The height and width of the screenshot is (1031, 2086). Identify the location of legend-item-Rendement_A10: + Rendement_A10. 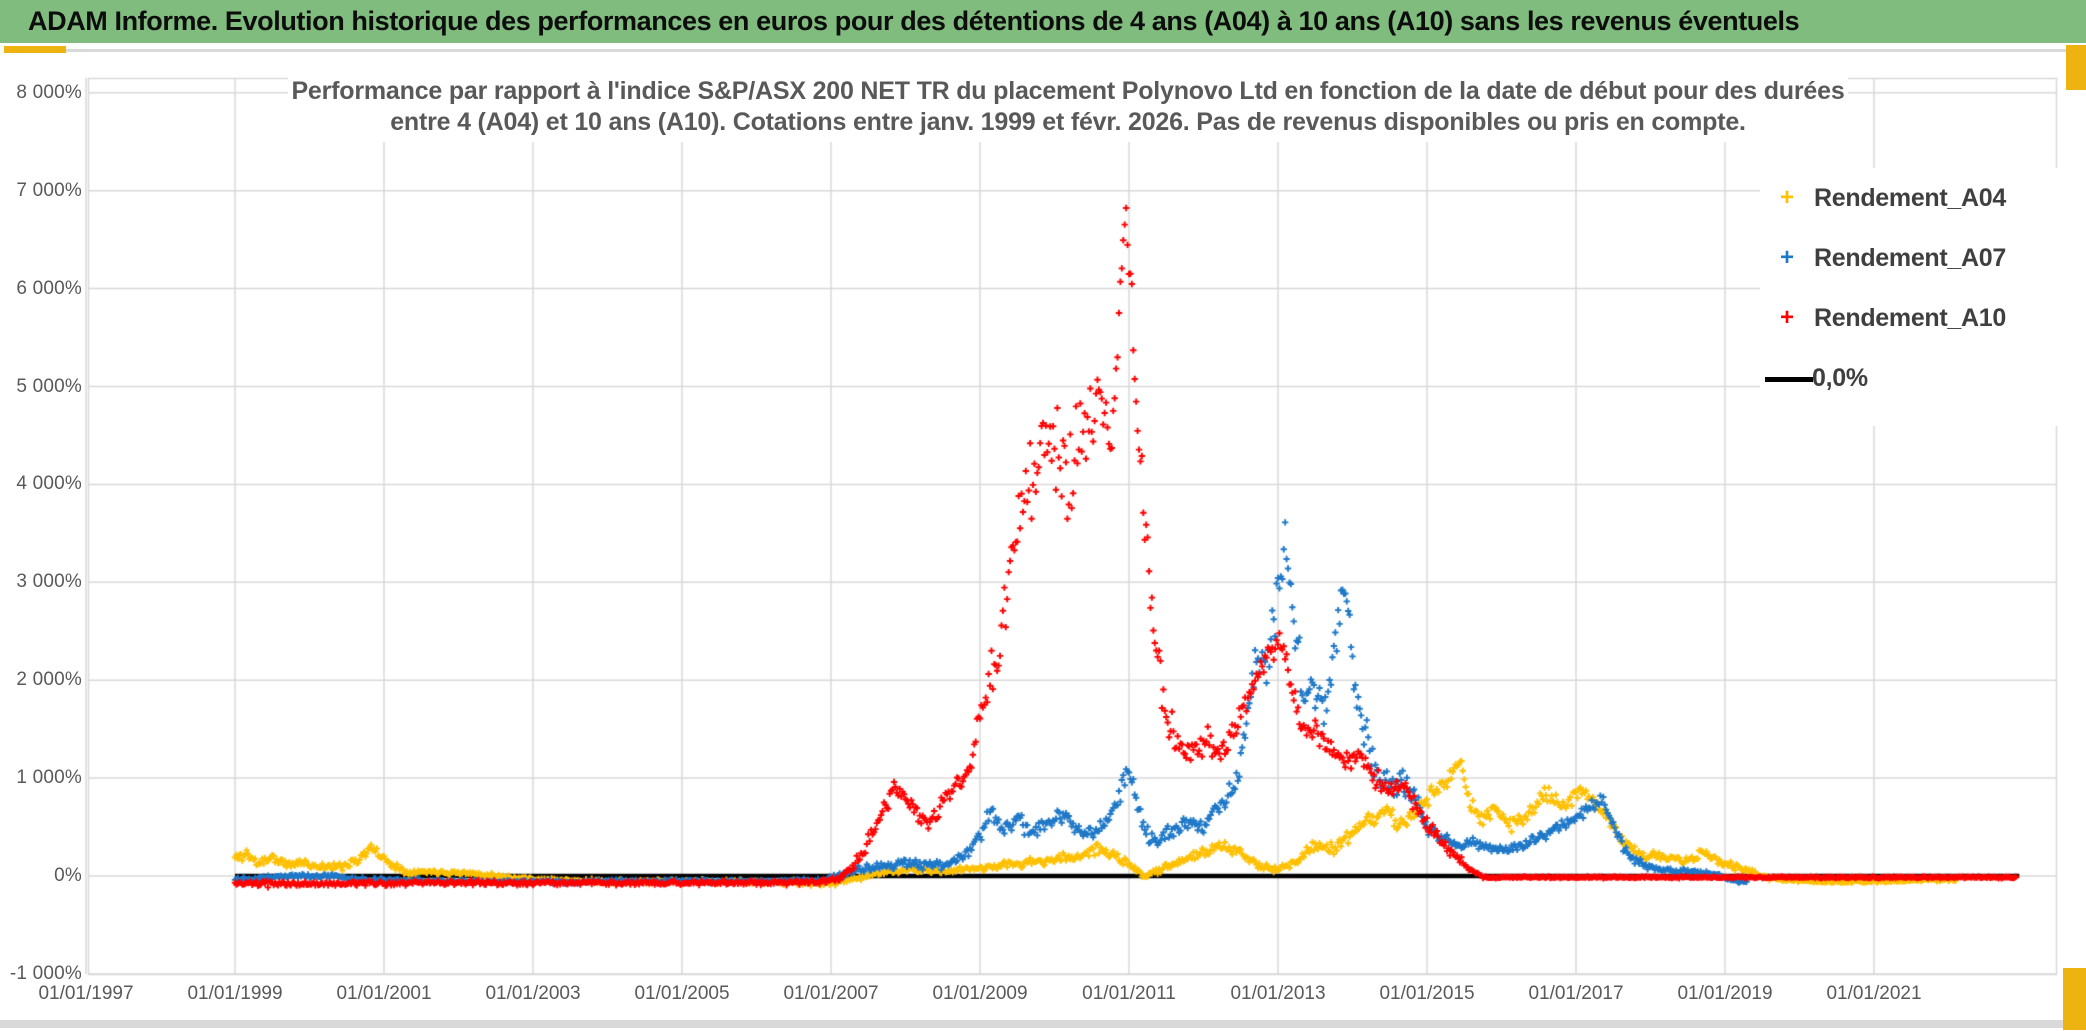
(1909, 318).